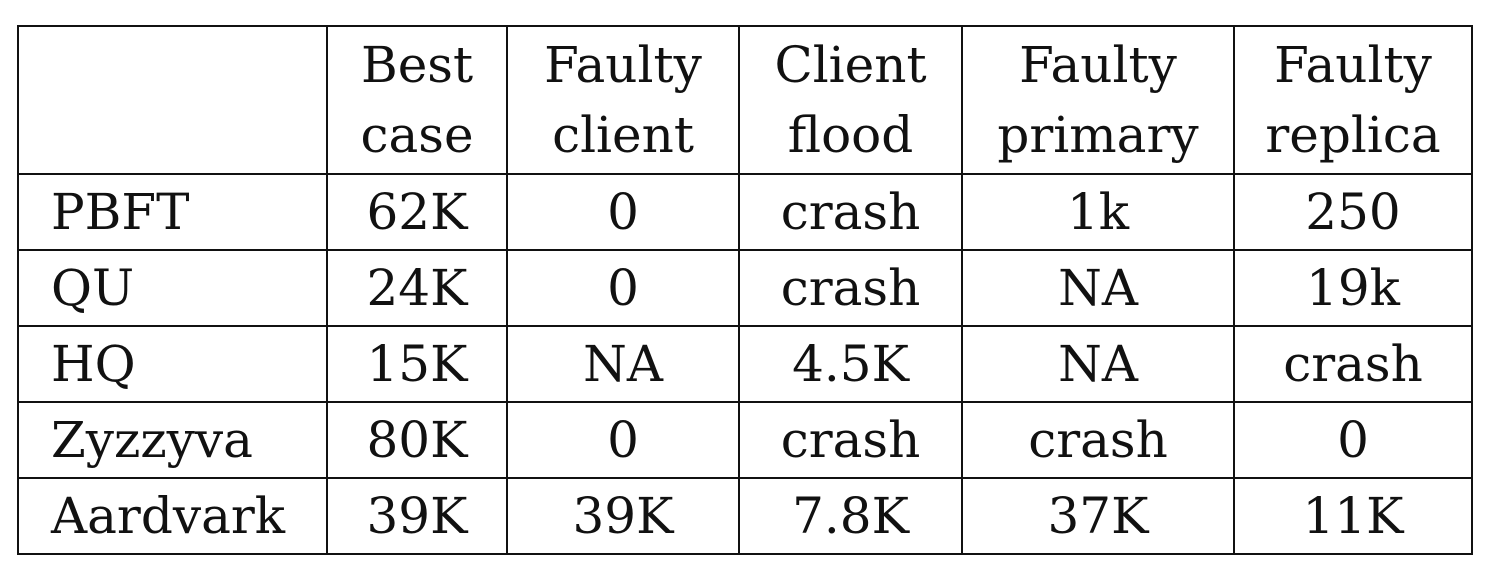  I want to click on table-cell: 80K, so click(417, 440).